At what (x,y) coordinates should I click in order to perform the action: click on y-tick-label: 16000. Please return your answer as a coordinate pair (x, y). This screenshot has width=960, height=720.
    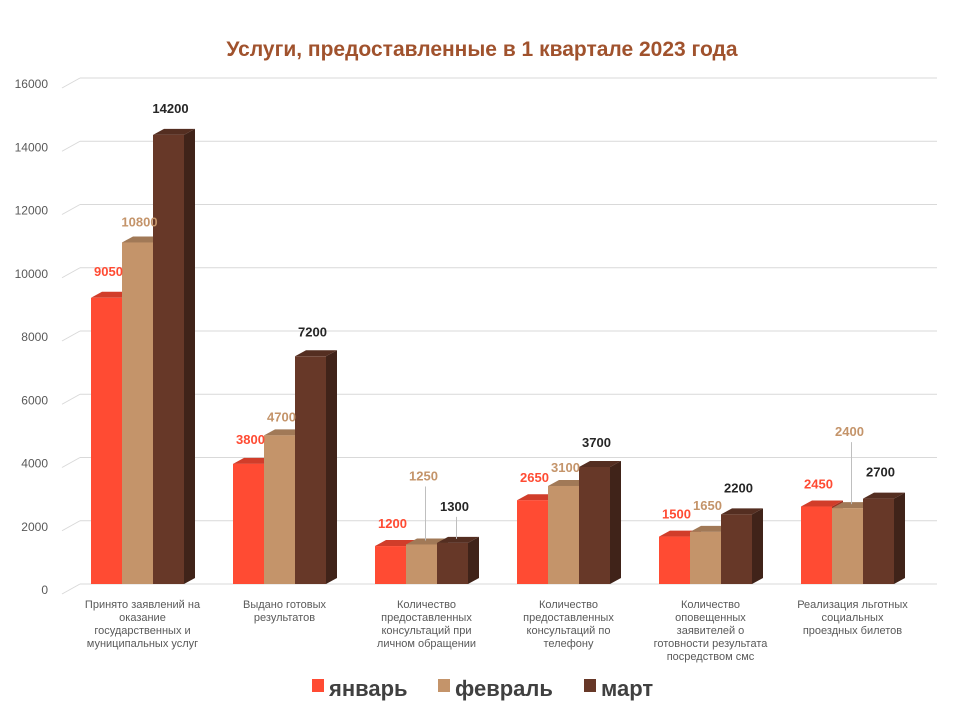
    Looking at the image, I should click on (32, 84).